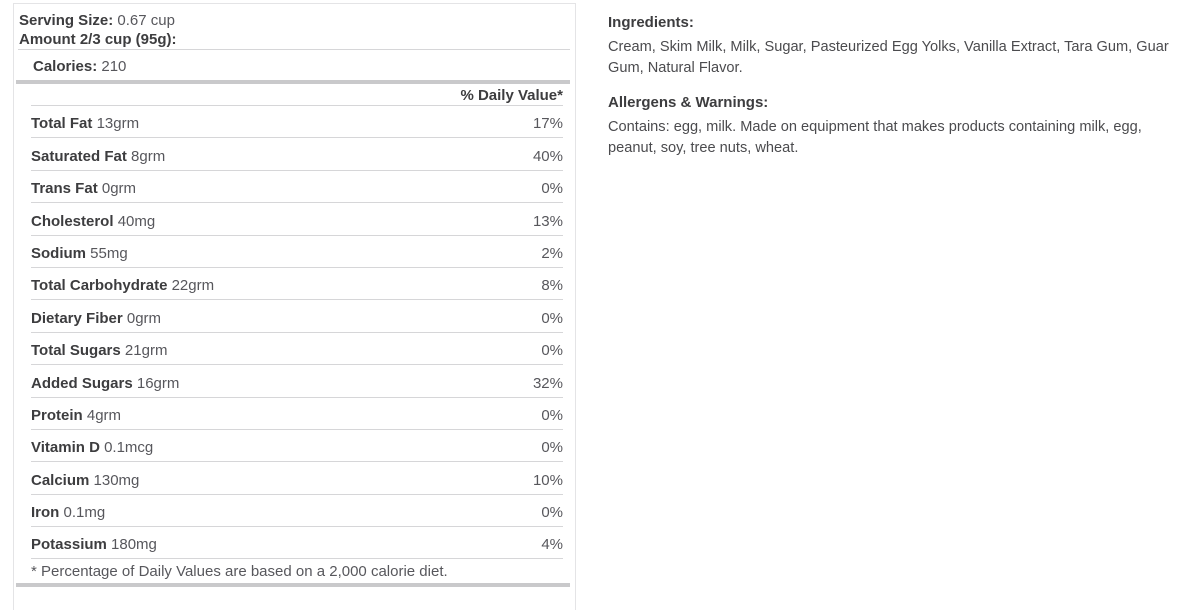 The image size is (1180, 610). I want to click on nutrient-label: Total Sugars 21grm, so click(99, 351).